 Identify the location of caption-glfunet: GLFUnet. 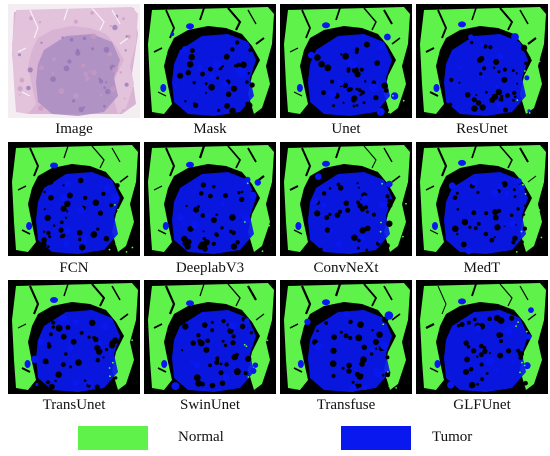
(482, 405).